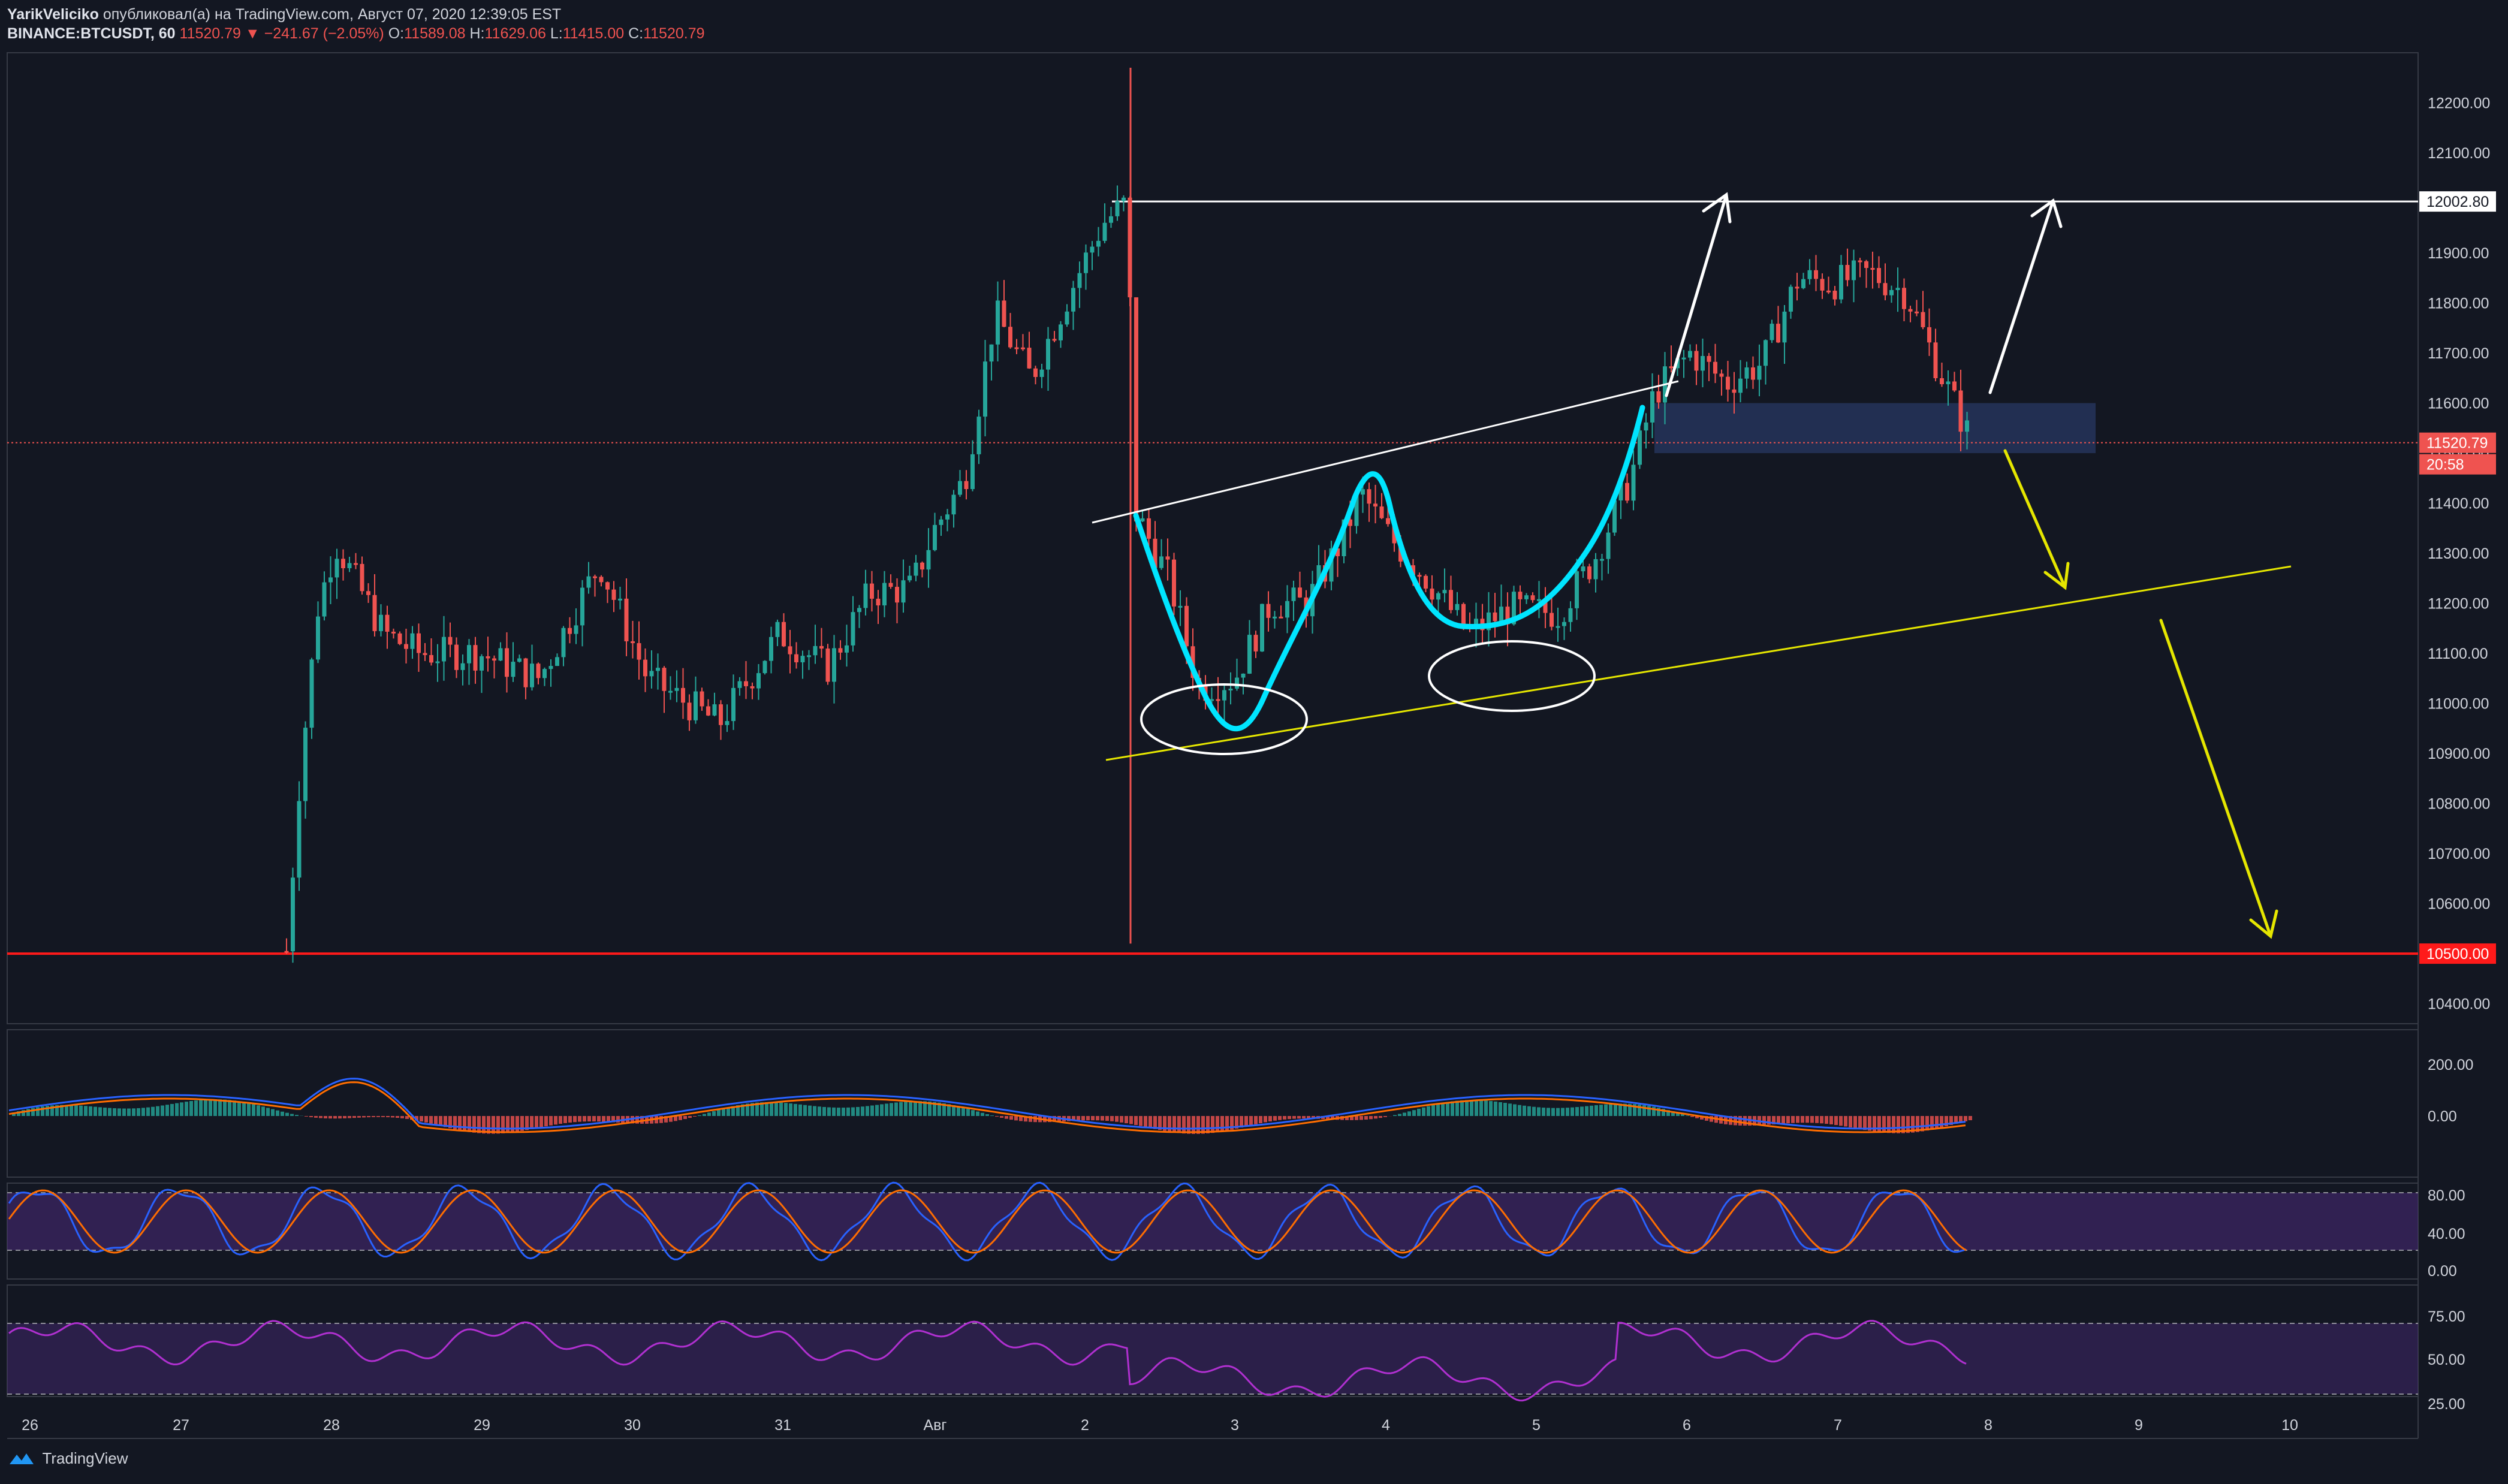  I want to click on macd-tick: 0.00, so click(2442, 1117).